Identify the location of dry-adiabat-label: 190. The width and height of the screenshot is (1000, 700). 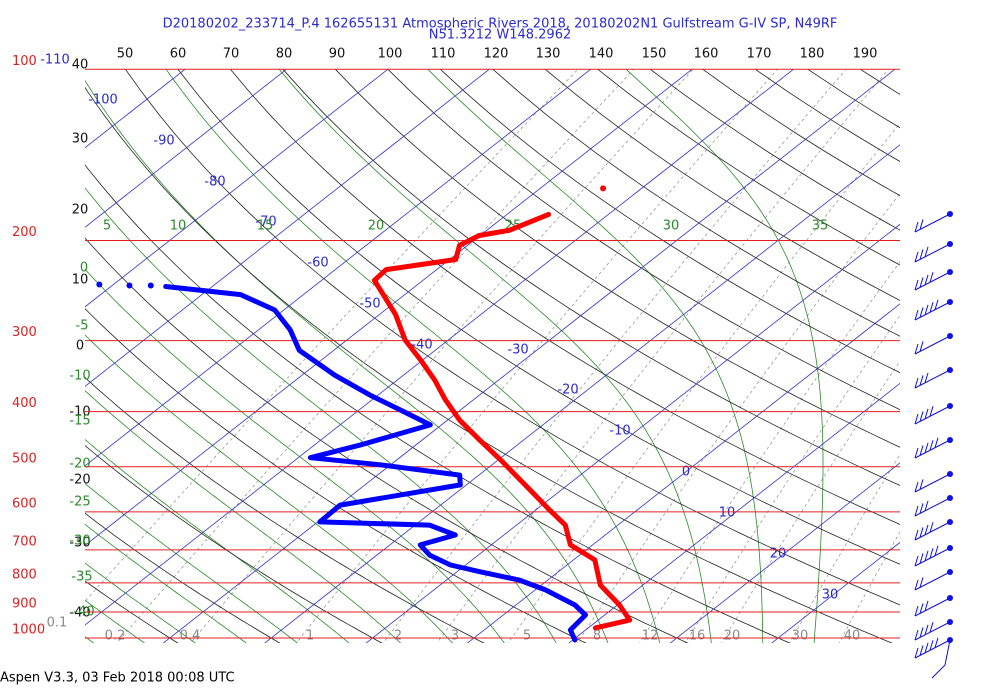
(865, 54).